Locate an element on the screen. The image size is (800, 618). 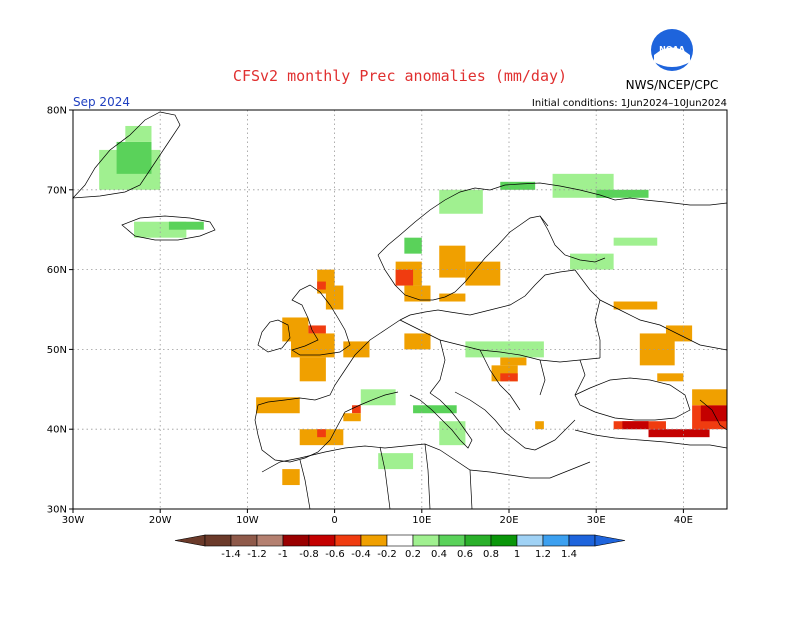
colorbar-label: 0.4 is located at coordinates (439, 554).